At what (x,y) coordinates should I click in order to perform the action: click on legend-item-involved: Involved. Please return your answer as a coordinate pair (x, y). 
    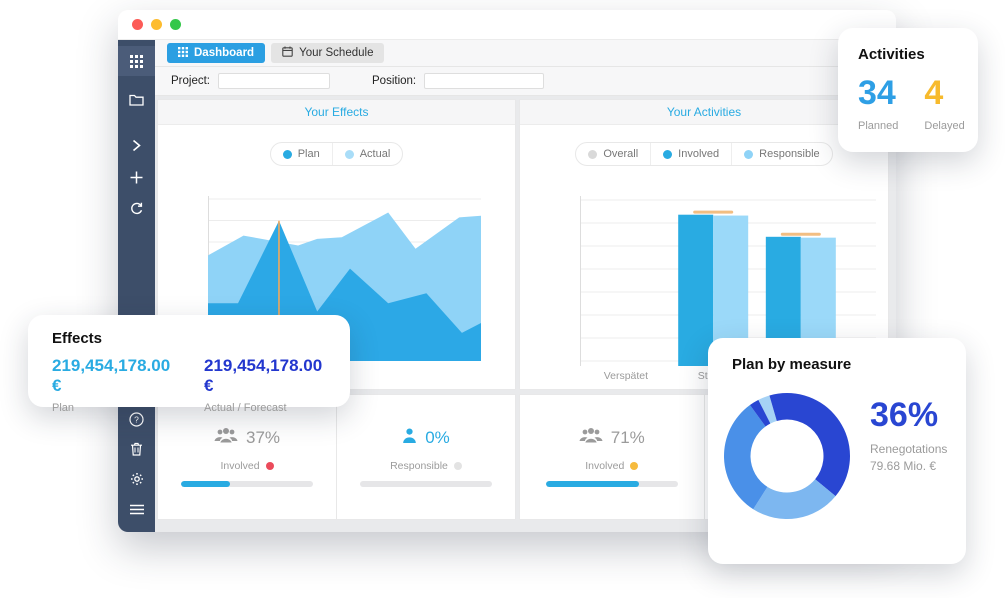
    Looking at the image, I should click on (690, 154).